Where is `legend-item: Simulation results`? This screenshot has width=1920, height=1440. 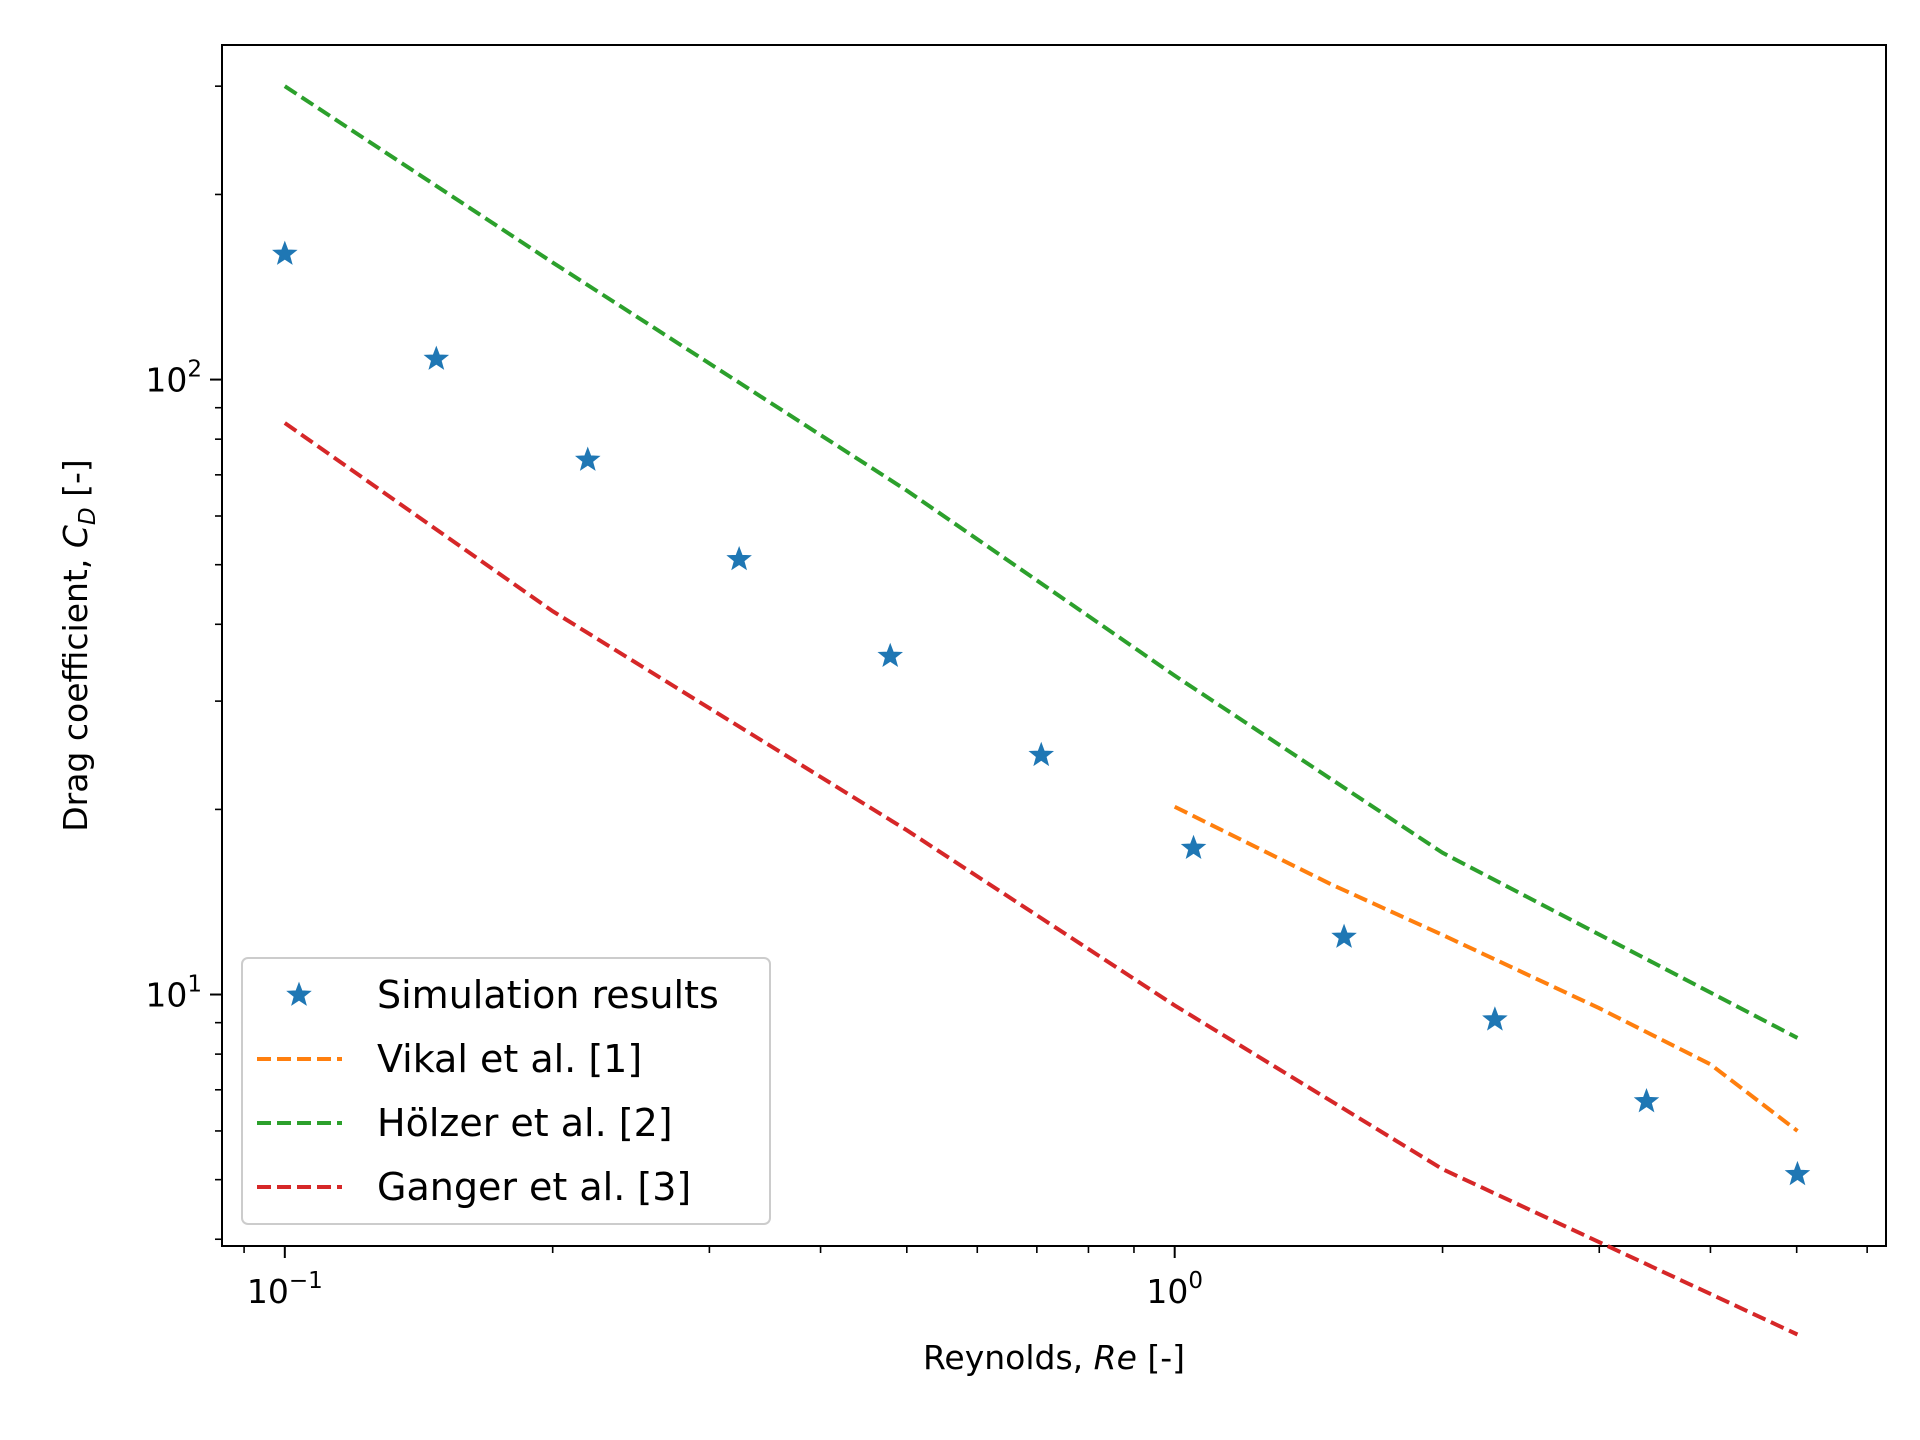 legend-item: Simulation results is located at coordinates (502, 995).